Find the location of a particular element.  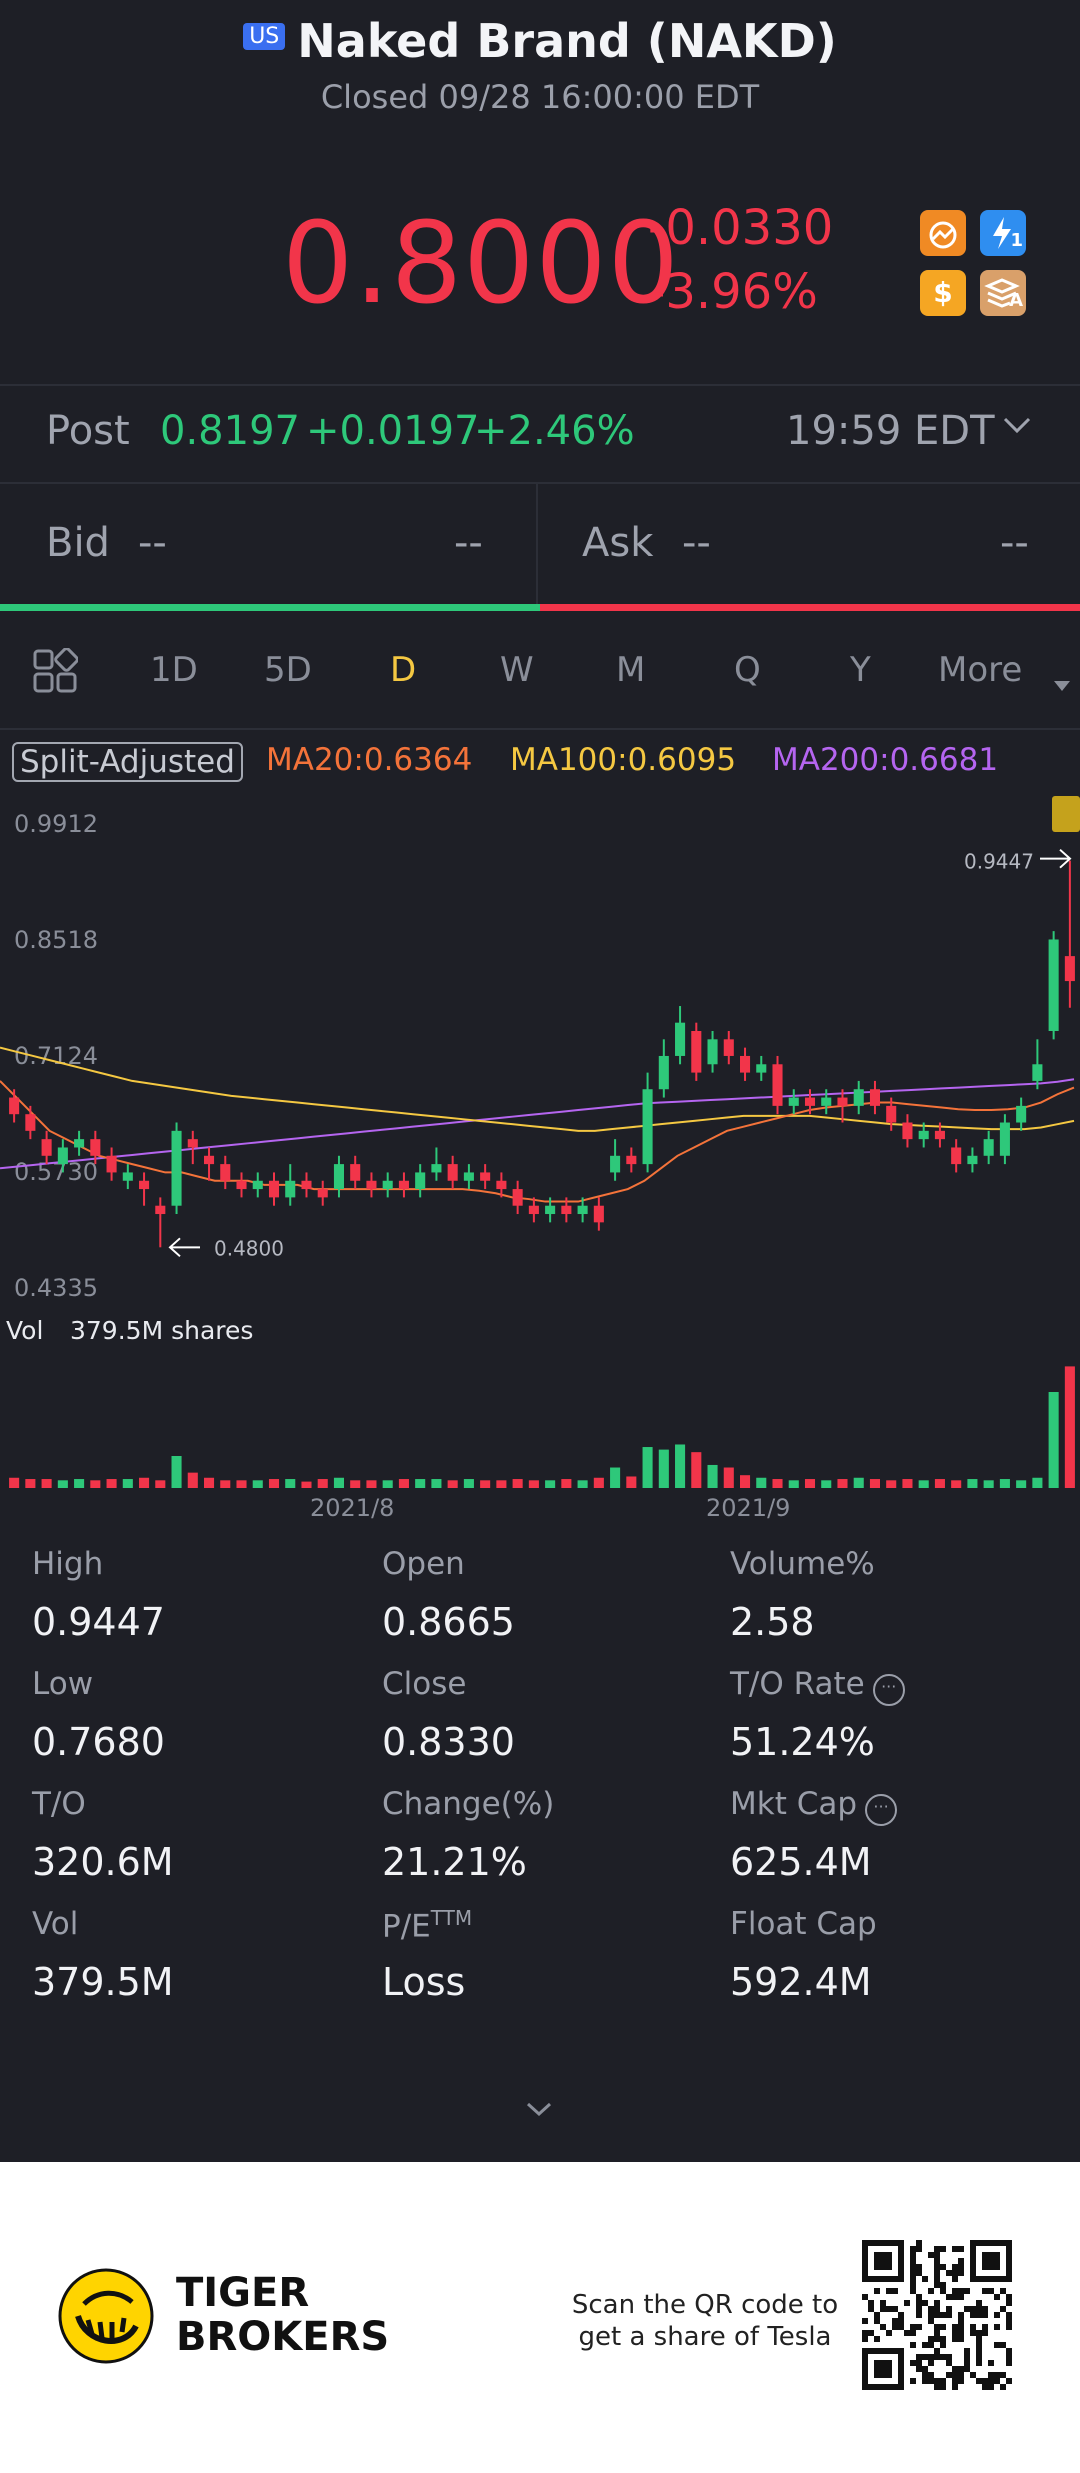

caret-down-icon is located at coordinates (1062, 682).